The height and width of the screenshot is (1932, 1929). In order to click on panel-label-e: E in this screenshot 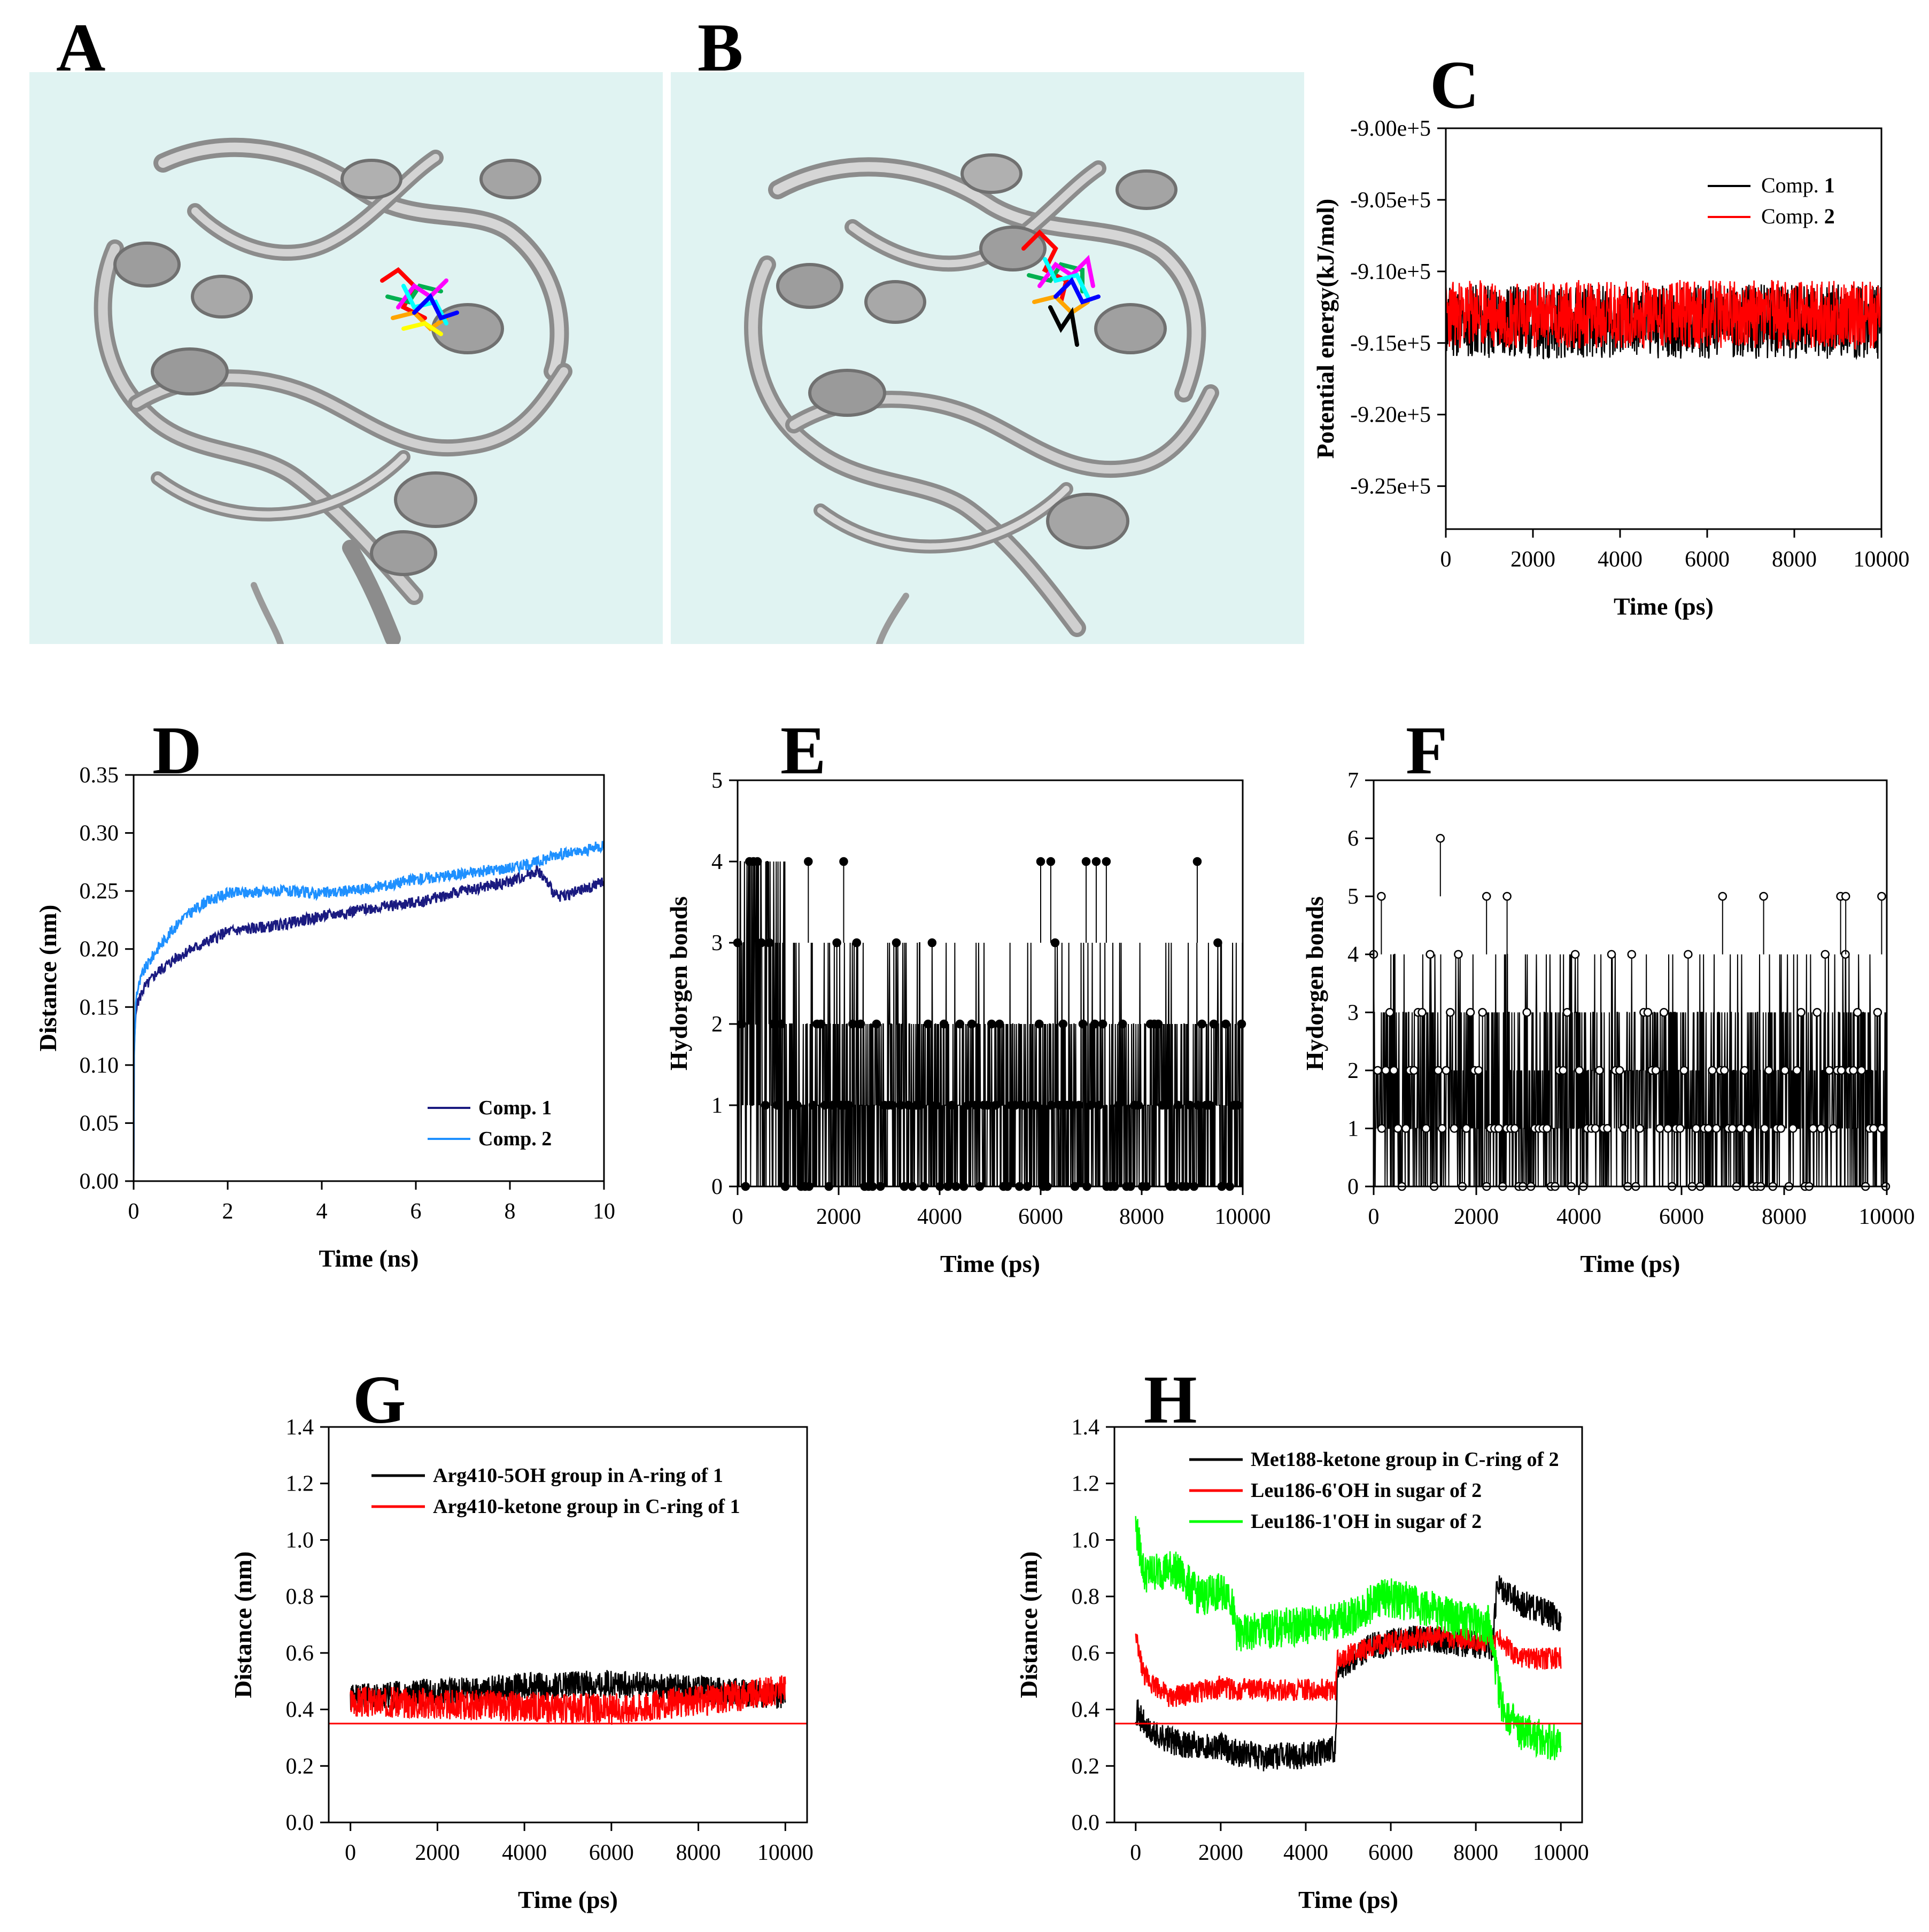, I will do `click(803, 750)`.